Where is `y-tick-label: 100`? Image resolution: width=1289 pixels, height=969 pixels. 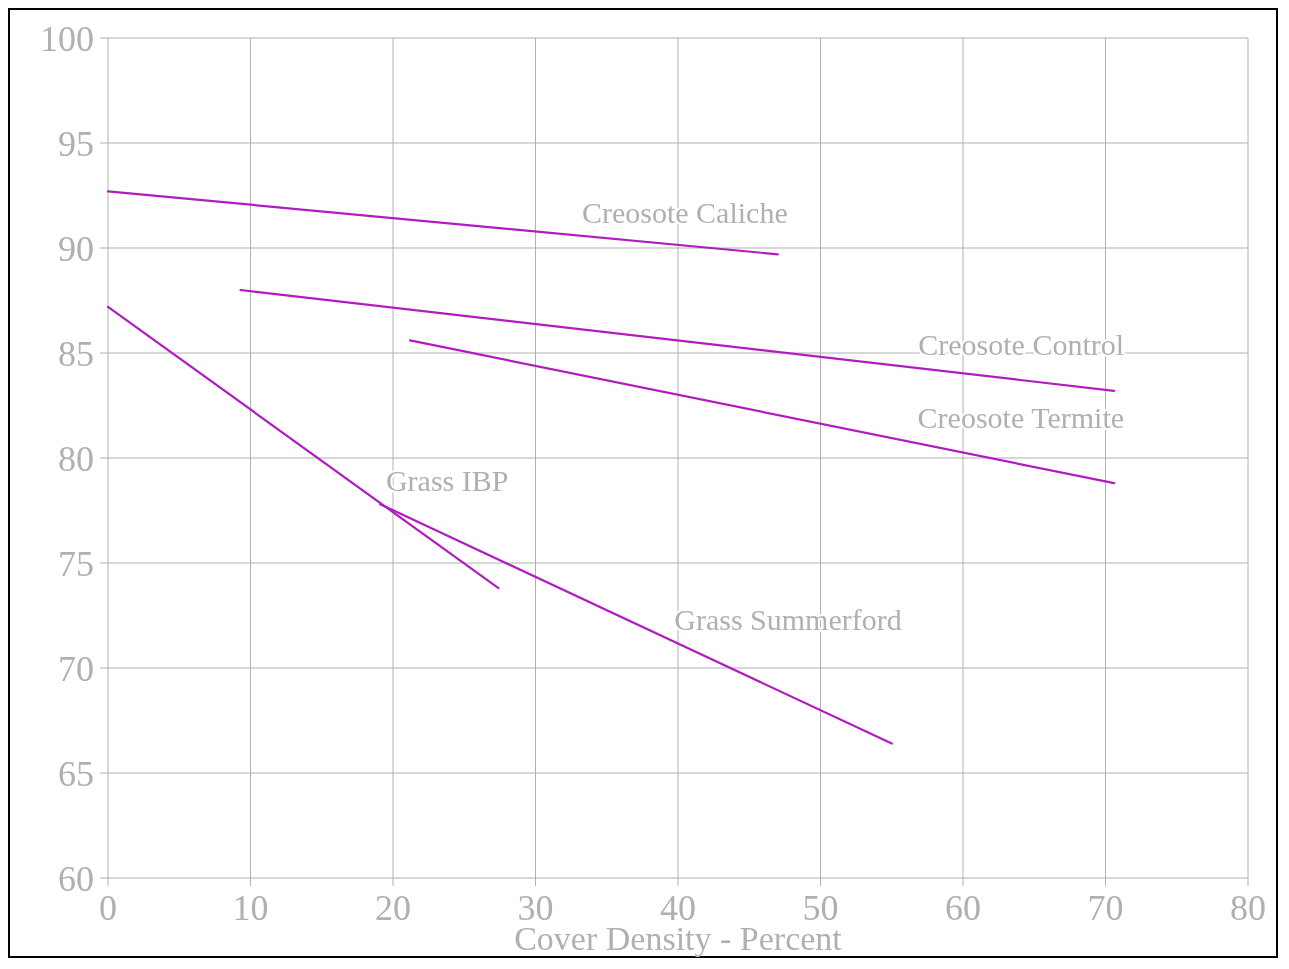
y-tick-label: 100 is located at coordinates (67, 38).